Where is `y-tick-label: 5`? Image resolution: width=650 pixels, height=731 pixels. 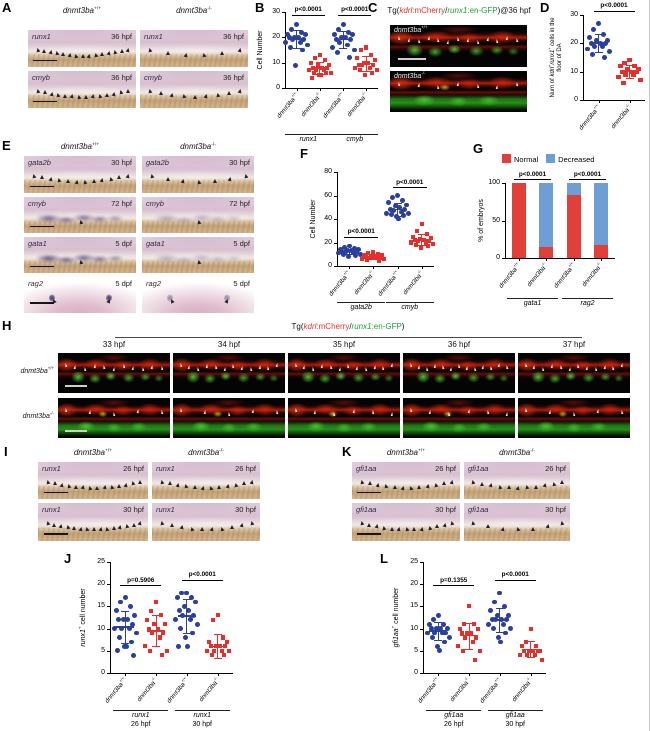 y-tick-label: 5 is located at coordinates (416, 650).